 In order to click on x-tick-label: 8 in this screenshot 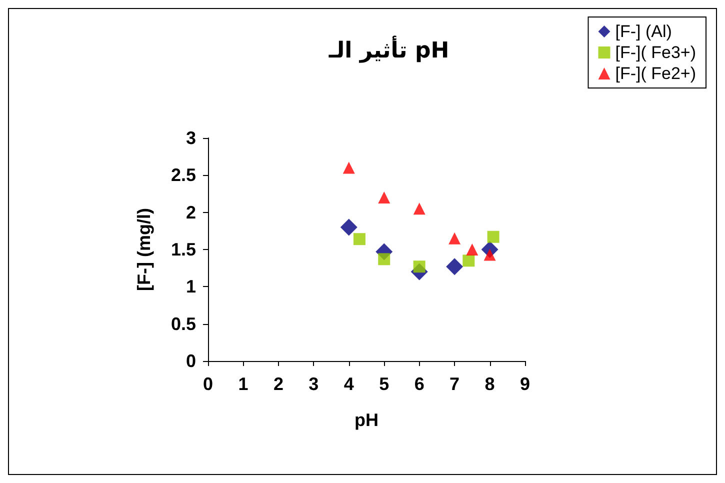, I will do `click(489, 384)`.